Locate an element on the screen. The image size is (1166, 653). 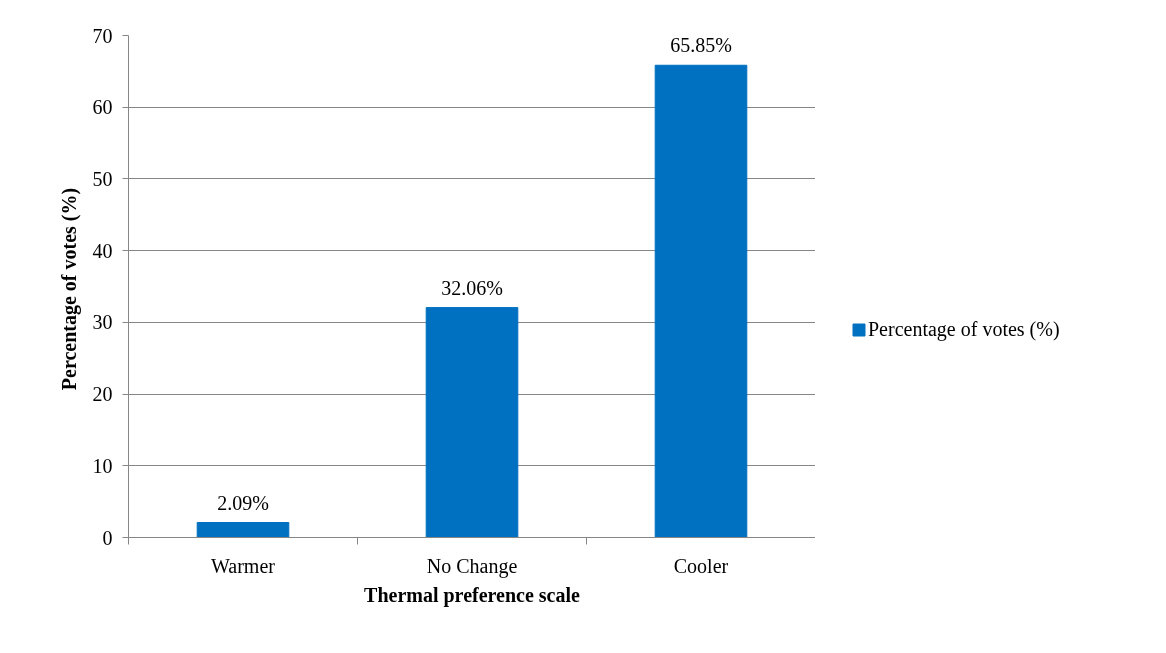
legend-label: Percentage of votes (%) is located at coordinates (964, 329).